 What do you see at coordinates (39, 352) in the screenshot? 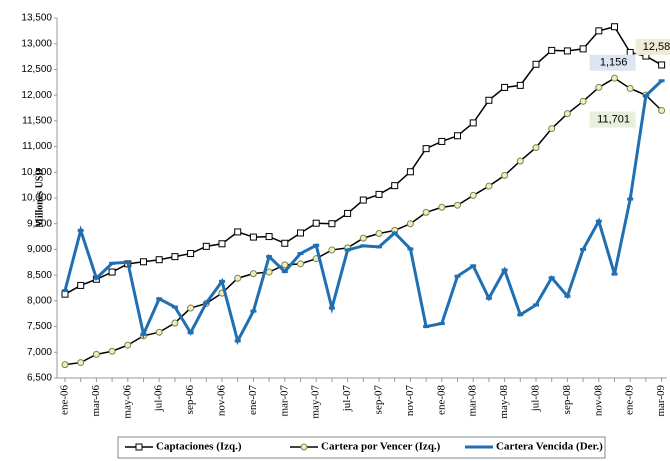
I see `y-tick-label: 7,000` at bounding box center [39, 352].